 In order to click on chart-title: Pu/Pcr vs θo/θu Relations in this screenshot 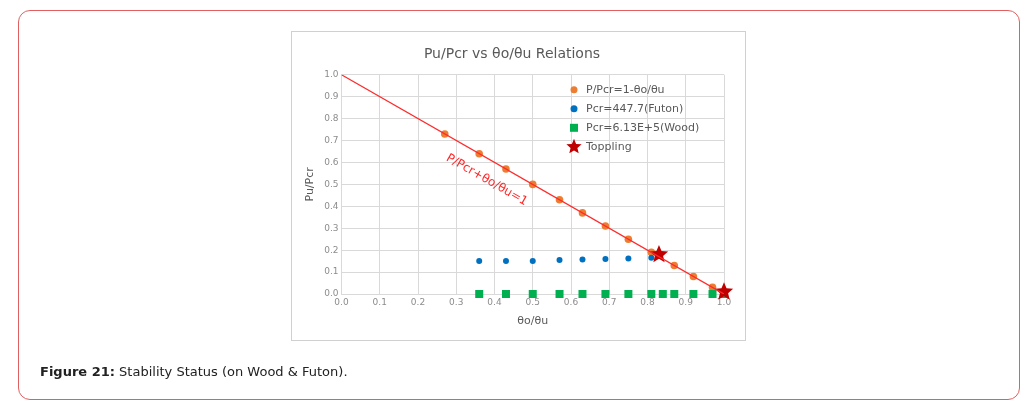, I will do `click(512, 53)`.